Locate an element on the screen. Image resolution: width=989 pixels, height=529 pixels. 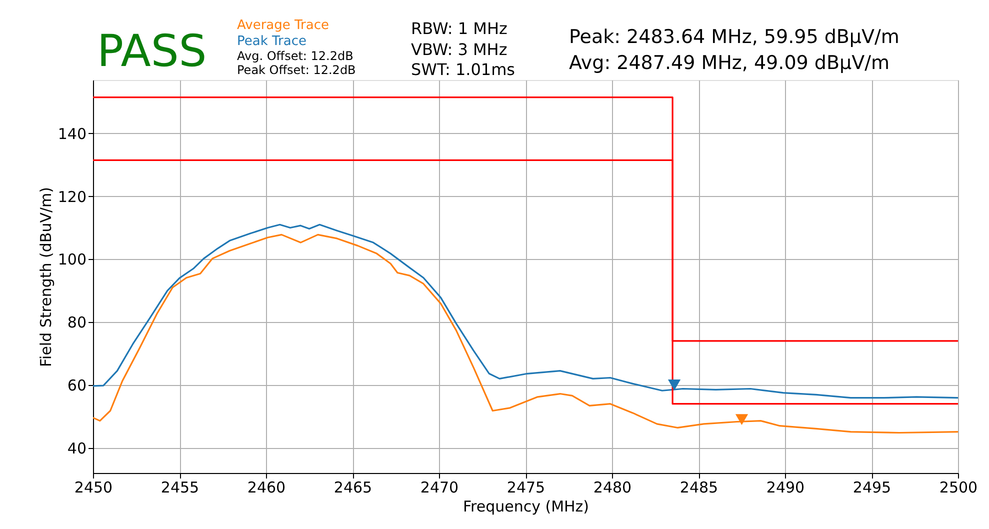
y-tick-label: 60 is located at coordinates (76, 385).